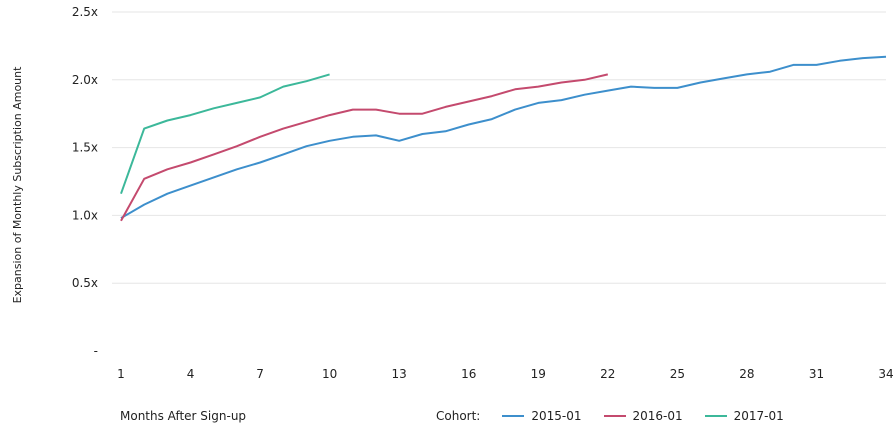 The width and height of the screenshot is (895, 428). I want to click on x-tick-label: 10, so click(329, 374).